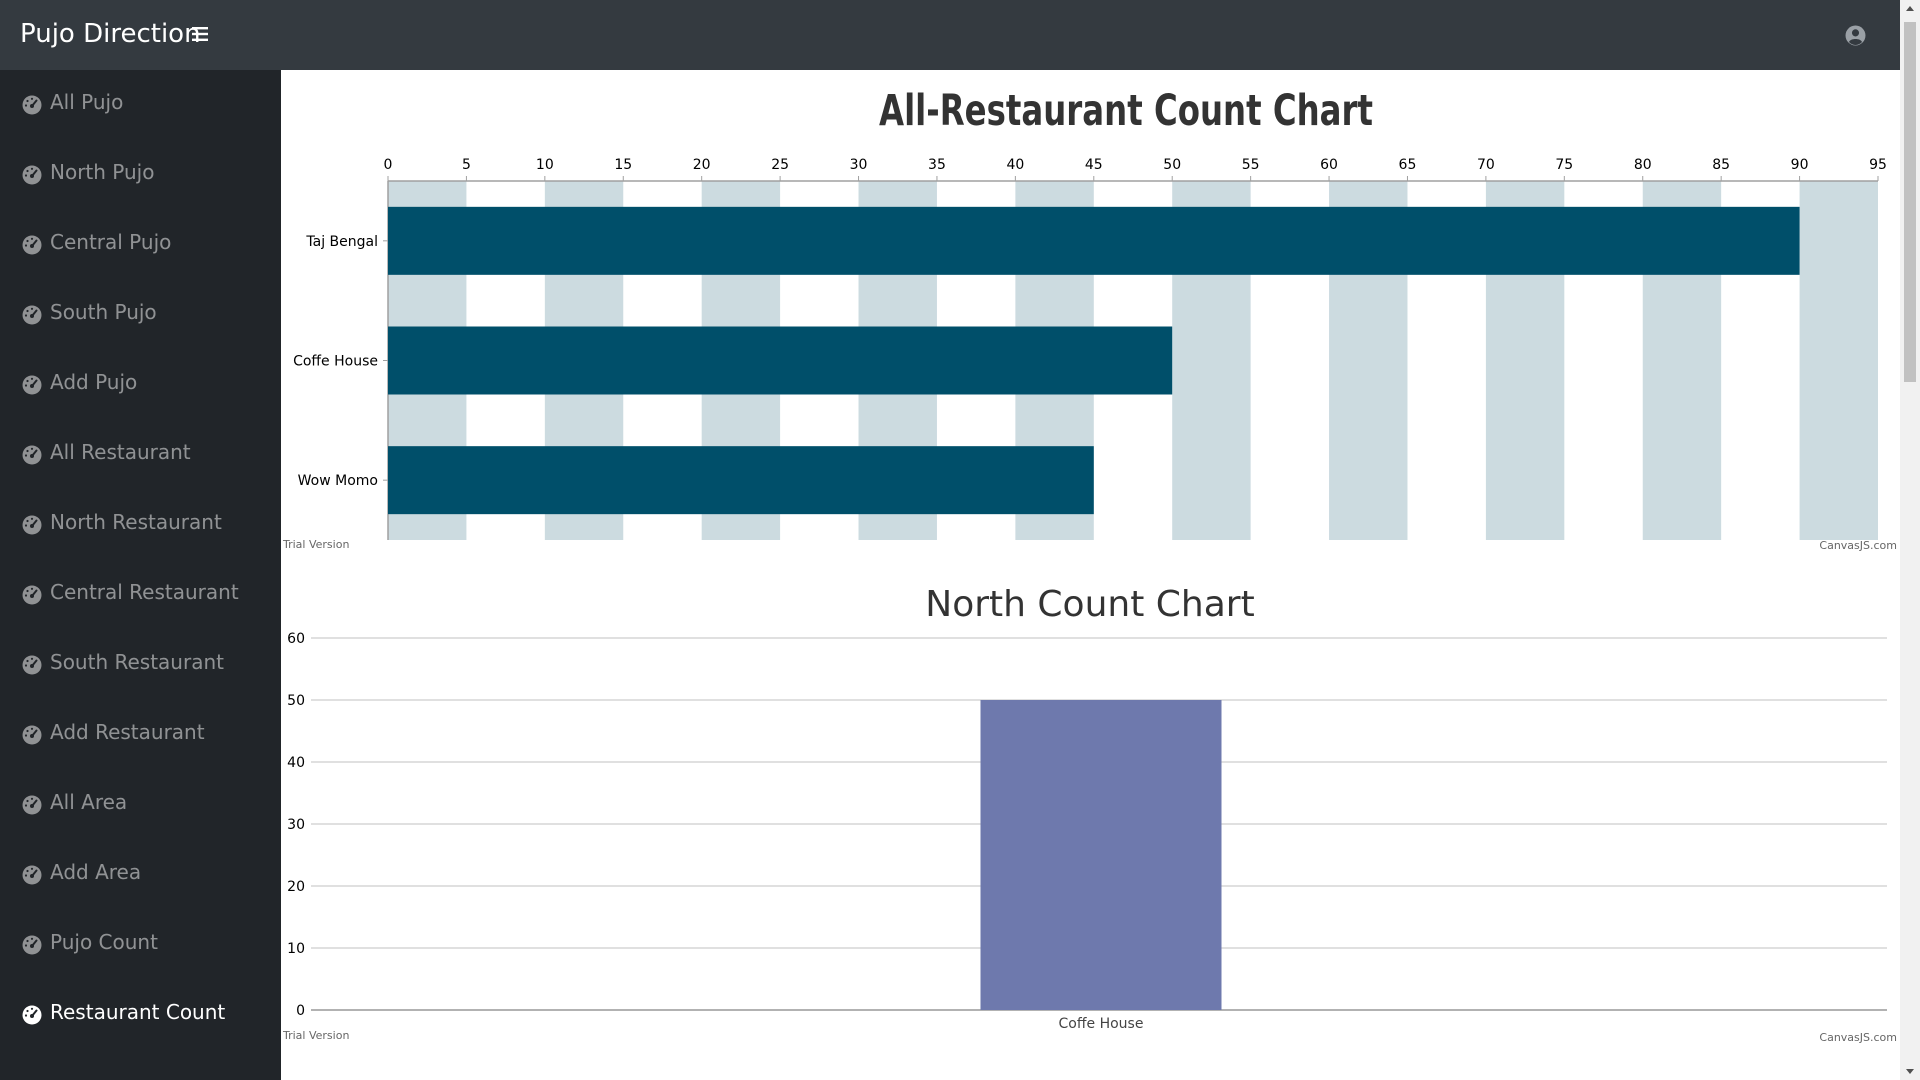 This screenshot has height=1080, width=1920. I want to click on brand-title: Pujo Direction, so click(110, 34).